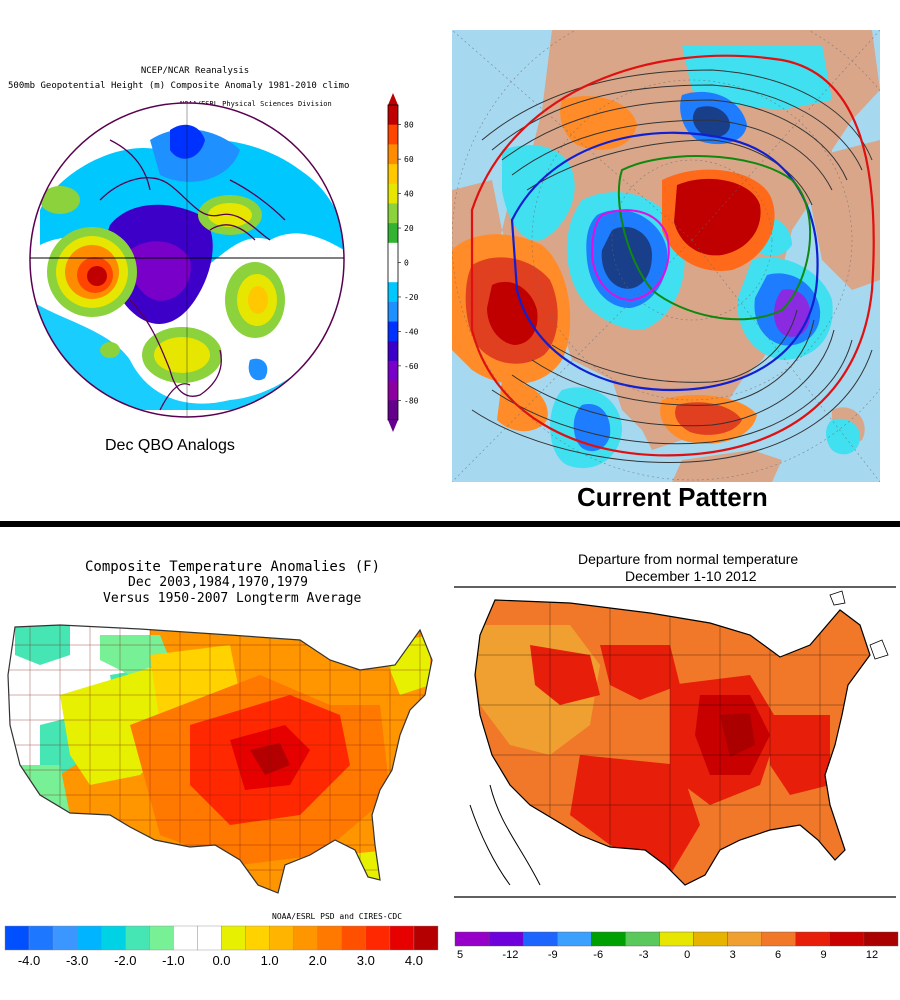  I want to click on scale-tick-label: 4.0, so click(414, 960).